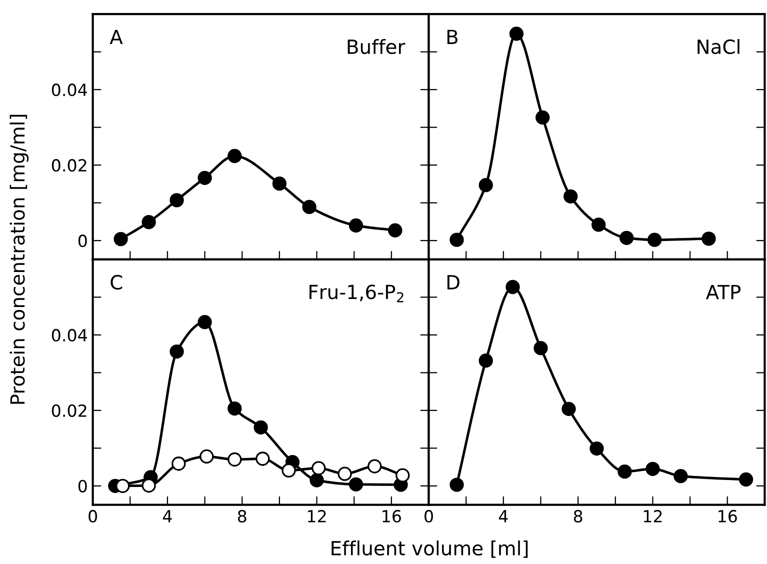  I want to click on text: Buffer, so click(377, 46).